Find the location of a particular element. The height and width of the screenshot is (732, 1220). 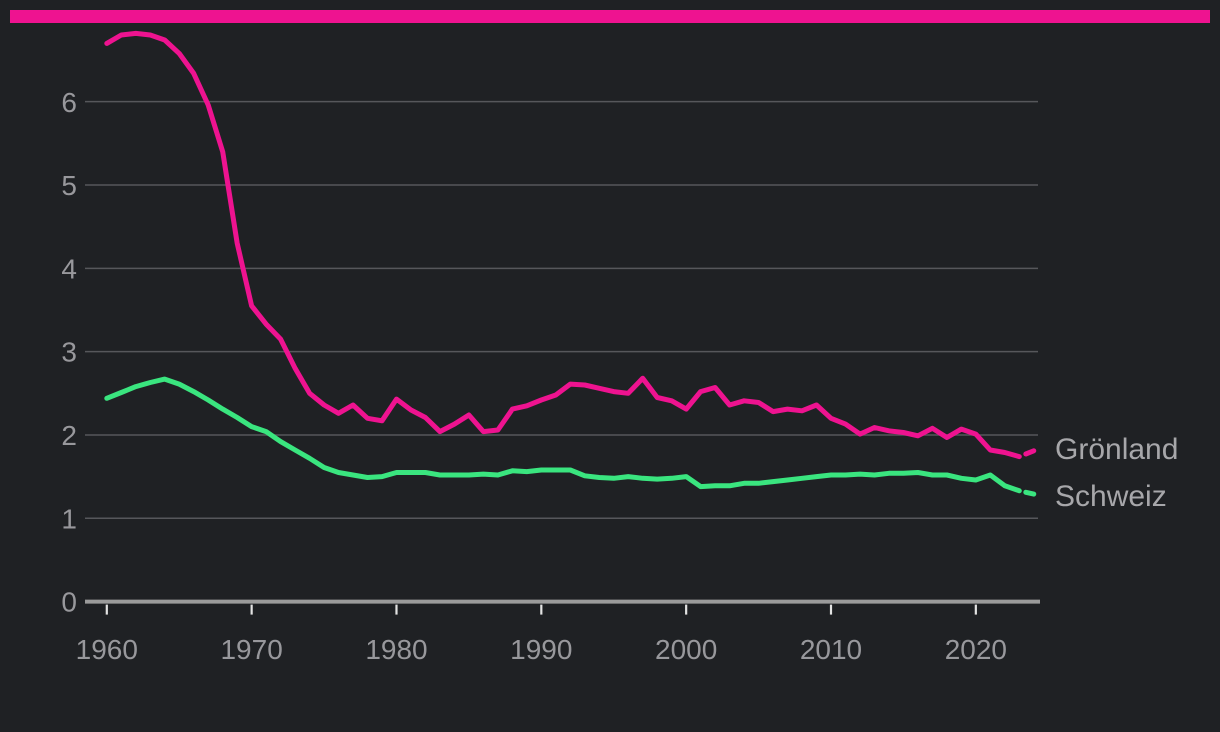

series-line-schweiz is located at coordinates (563, 435).